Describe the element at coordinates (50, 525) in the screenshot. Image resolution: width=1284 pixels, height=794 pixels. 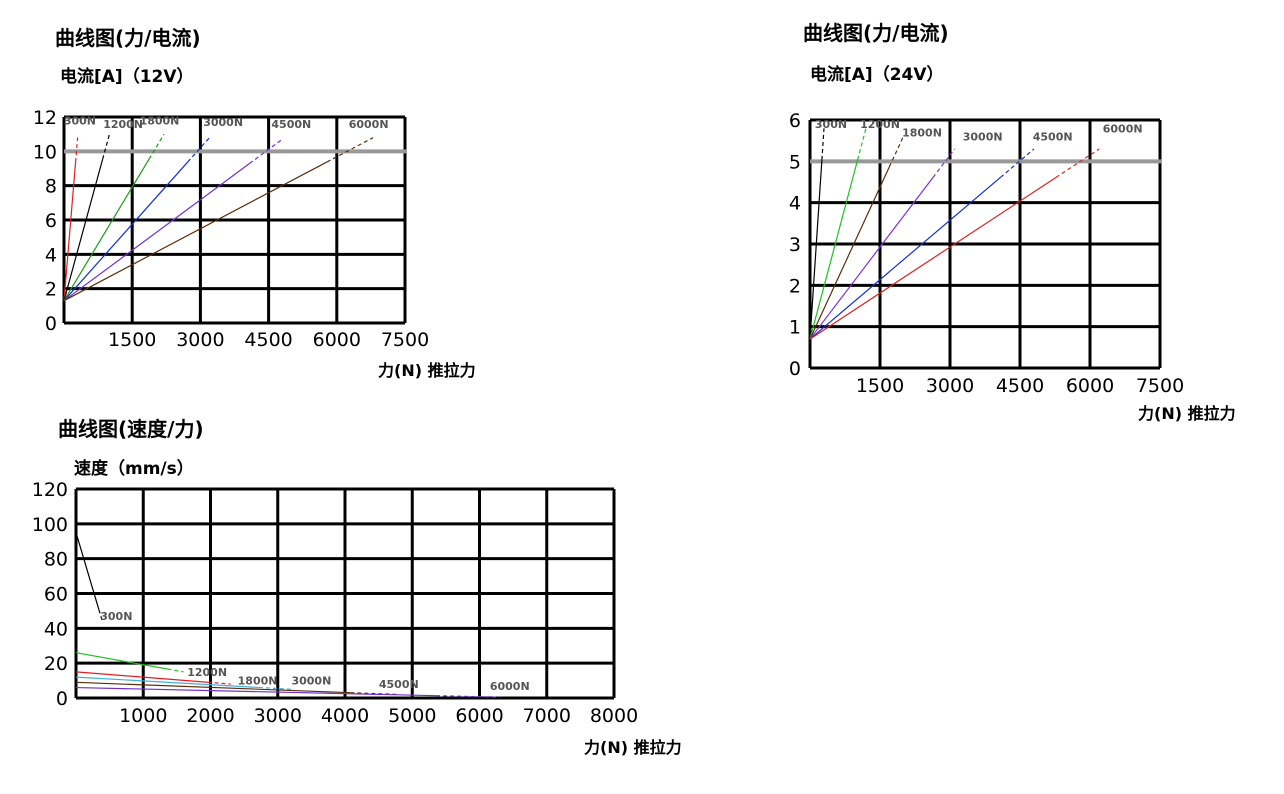
I see `chart3-ytick-label: 100` at that location.